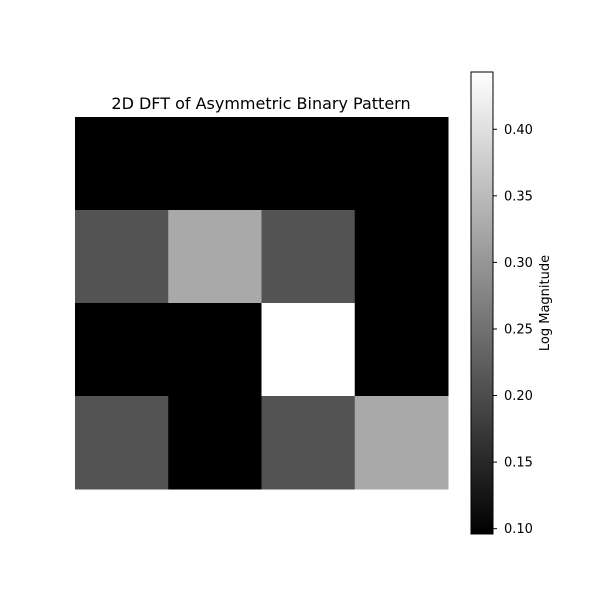 Image resolution: width=600 pixels, height=600 pixels. What do you see at coordinates (518, 529) in the screenshot?
I see `colorbar-tick-label: 0.10` at bounding box center [518, 529].